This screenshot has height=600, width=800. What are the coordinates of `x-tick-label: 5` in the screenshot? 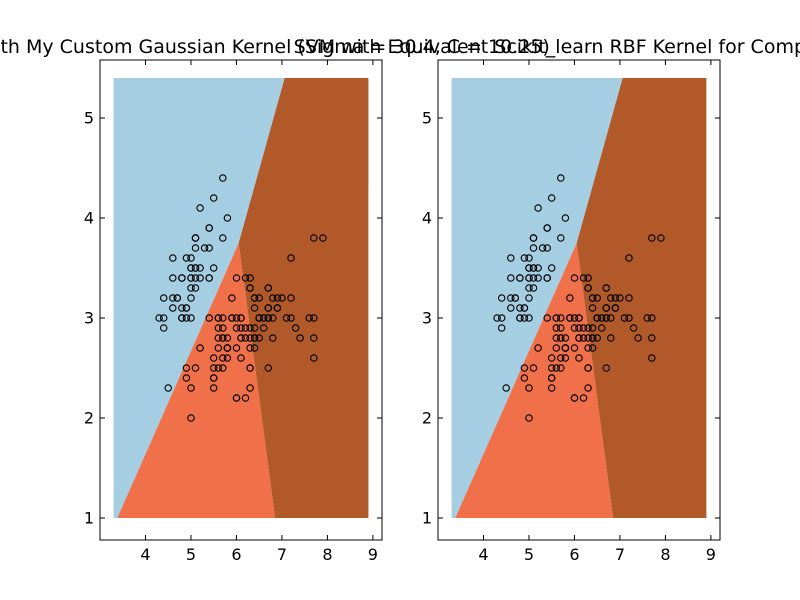 It's located at (191, 554).